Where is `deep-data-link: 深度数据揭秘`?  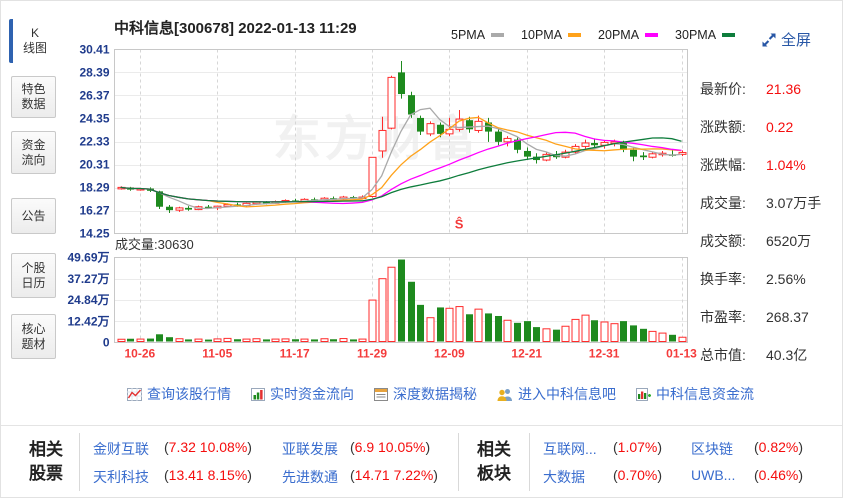 deep-data-link: 深度数据揭秘 is located at coordinates (425, 394).